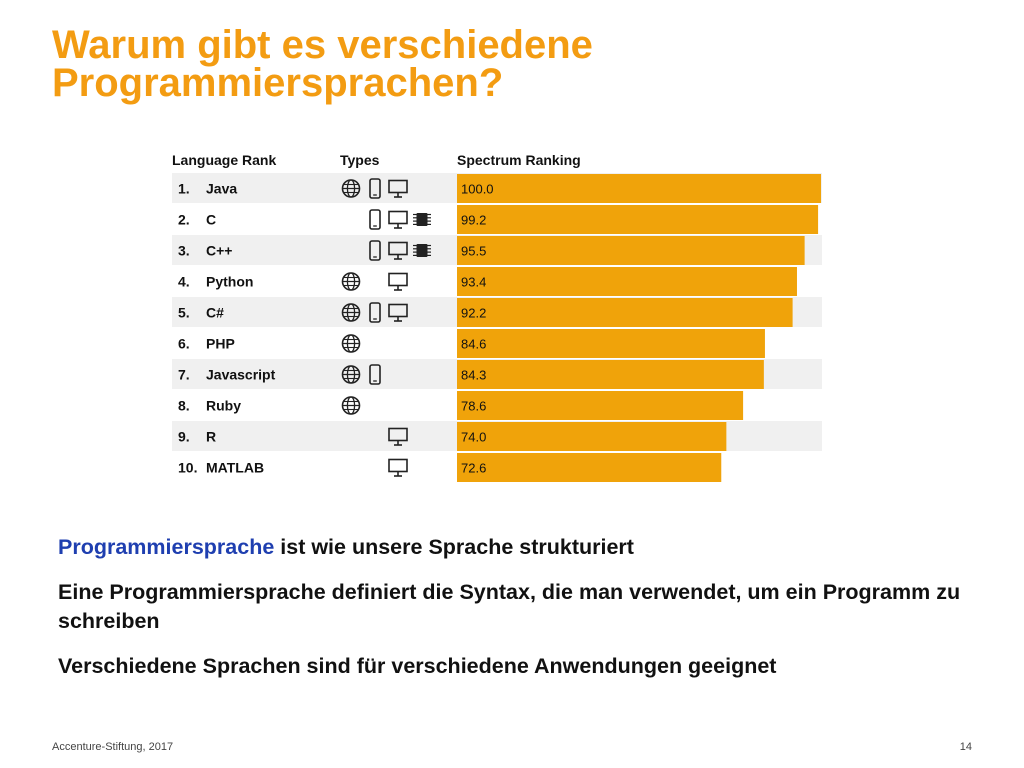  I want to click on language-name: C#, so click(215, 313).